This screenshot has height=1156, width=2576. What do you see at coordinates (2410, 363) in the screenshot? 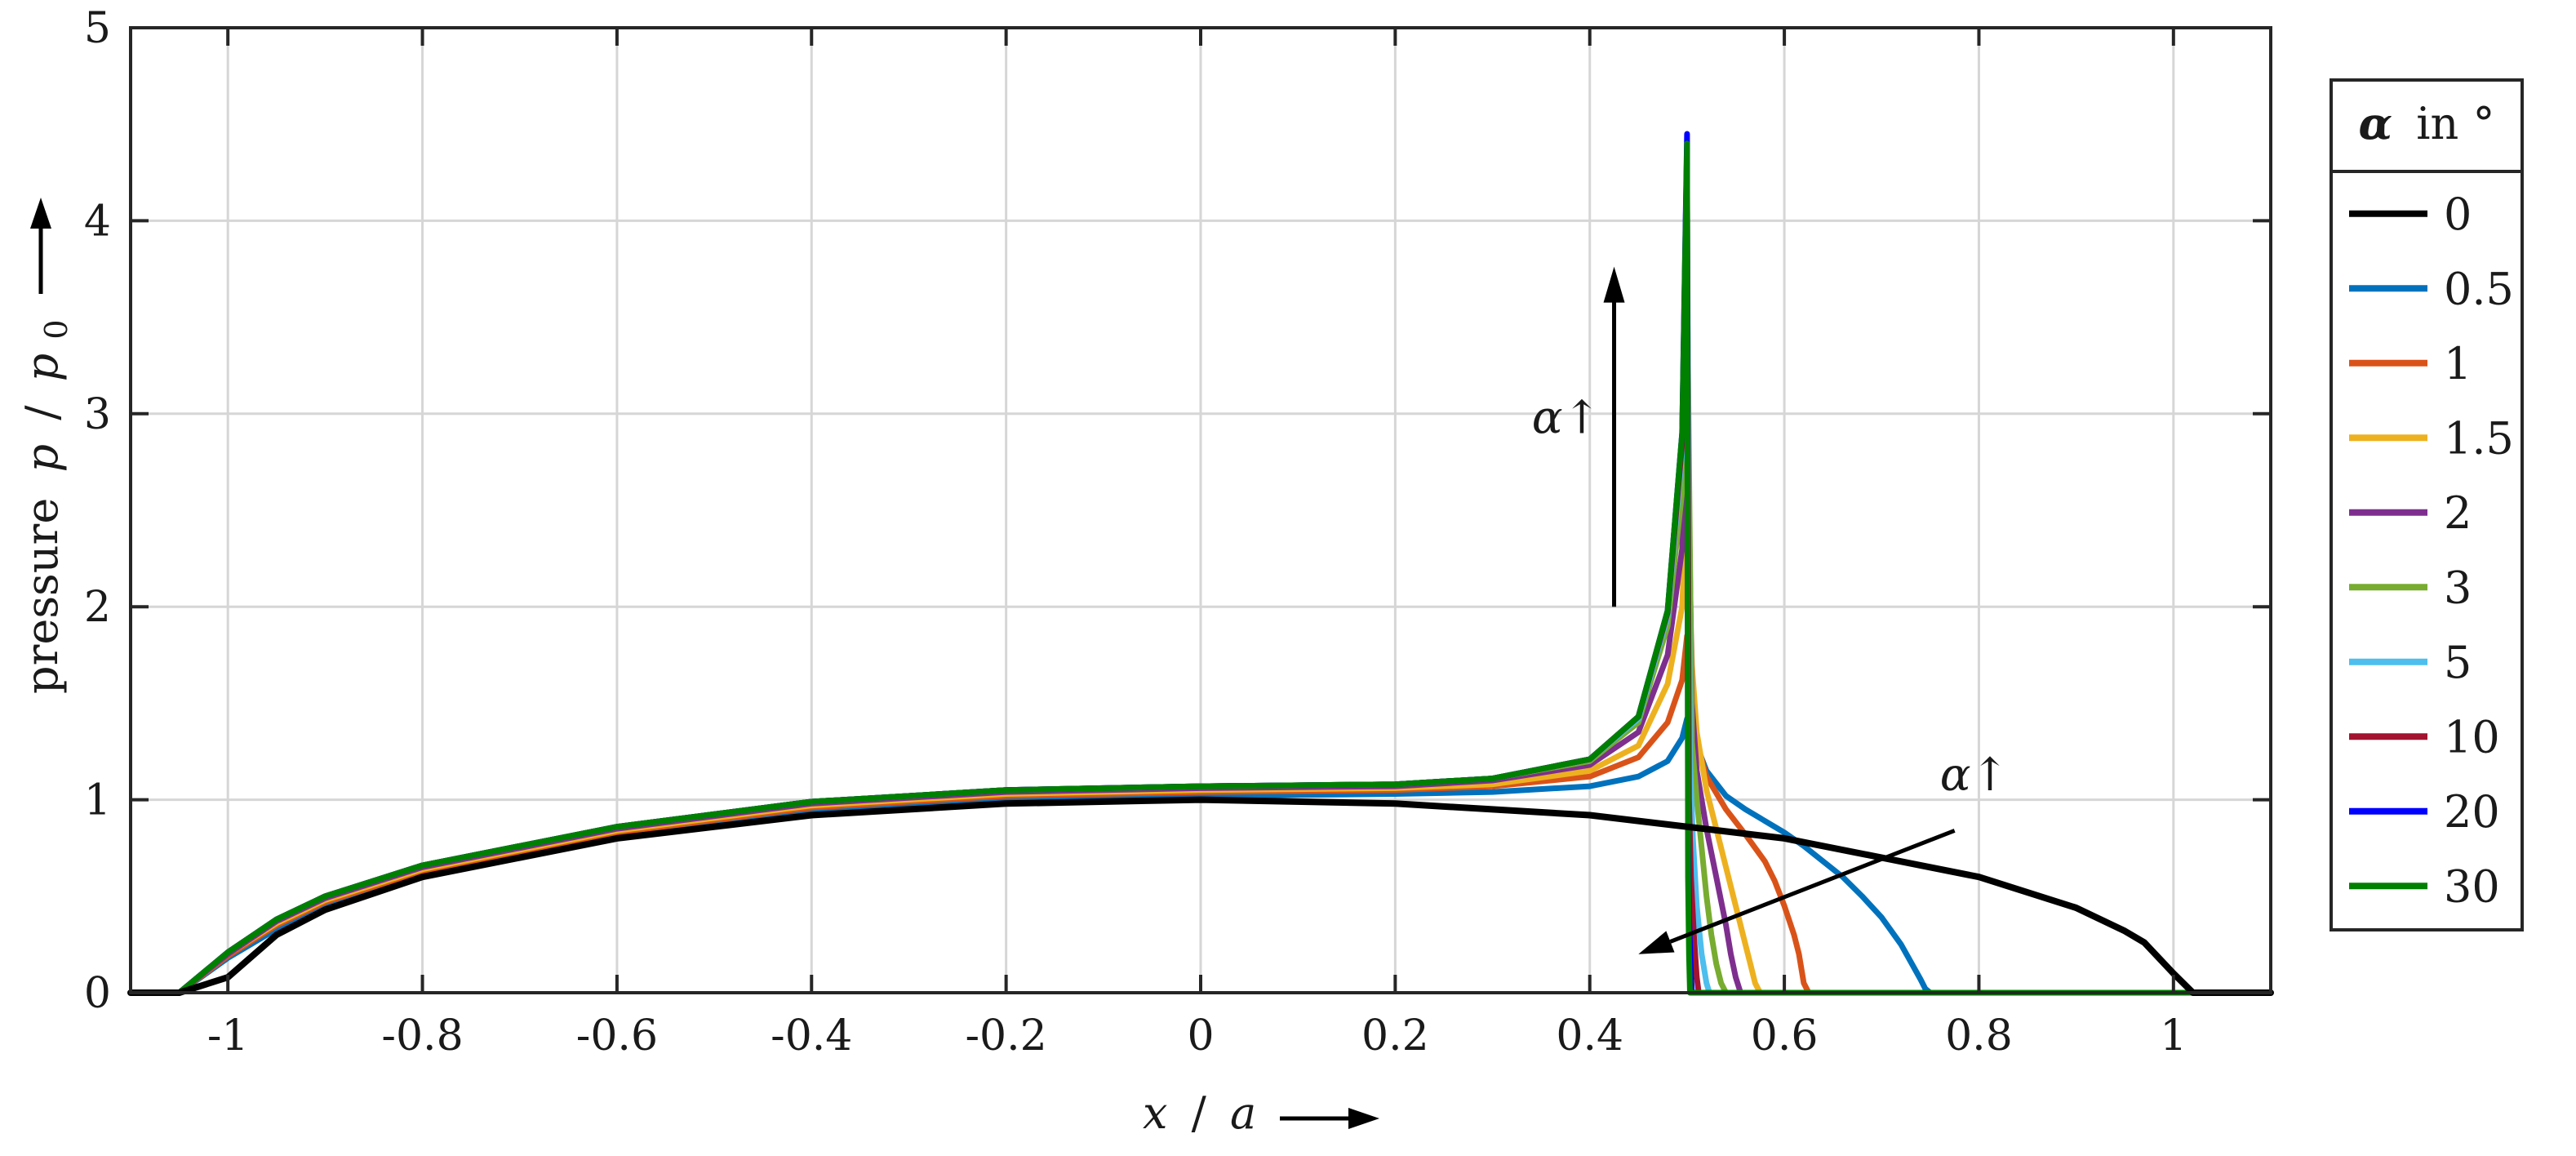
I see `legend-entry-1: 1` at bounding box center [2410, 363].